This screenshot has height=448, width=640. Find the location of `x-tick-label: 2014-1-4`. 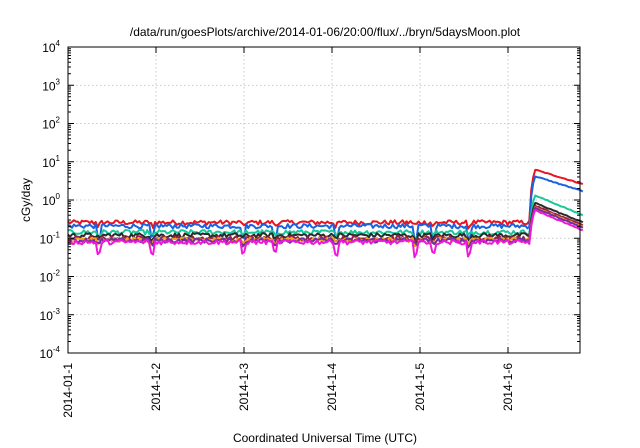

x-tick-label: 2014-1-4 is located at coordinates (332, 387).